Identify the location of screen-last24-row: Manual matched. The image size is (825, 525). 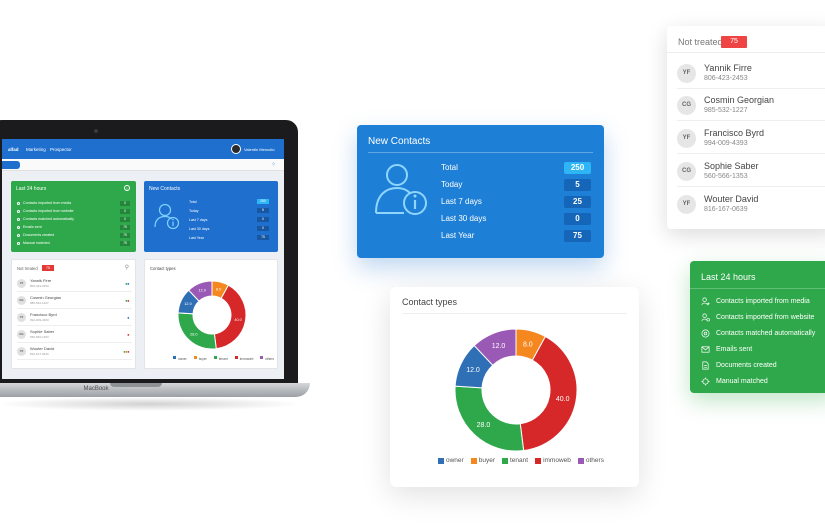
(33, 243).